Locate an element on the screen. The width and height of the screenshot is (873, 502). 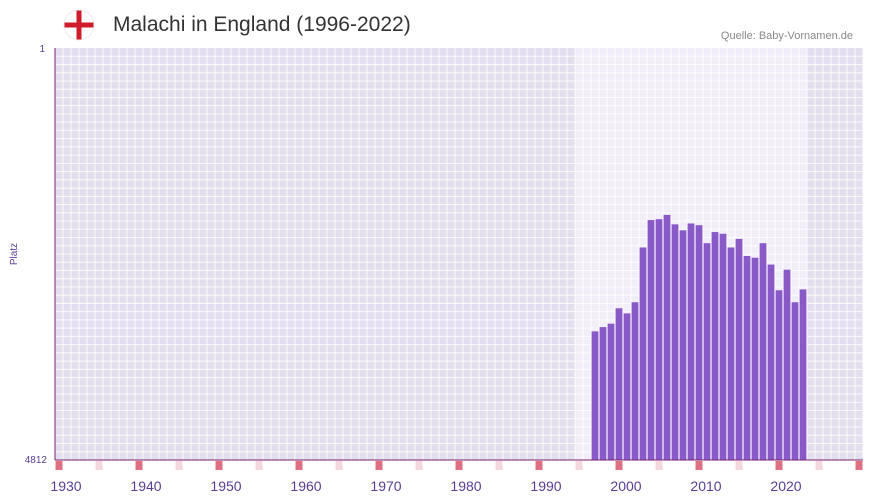
bar-2000 is located at coordinates (627, 386).